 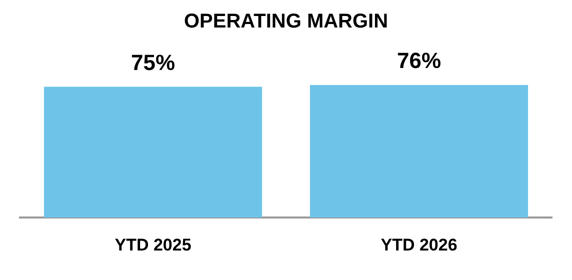 I want to click on data-label: 75%, so click(x=153, y=62).